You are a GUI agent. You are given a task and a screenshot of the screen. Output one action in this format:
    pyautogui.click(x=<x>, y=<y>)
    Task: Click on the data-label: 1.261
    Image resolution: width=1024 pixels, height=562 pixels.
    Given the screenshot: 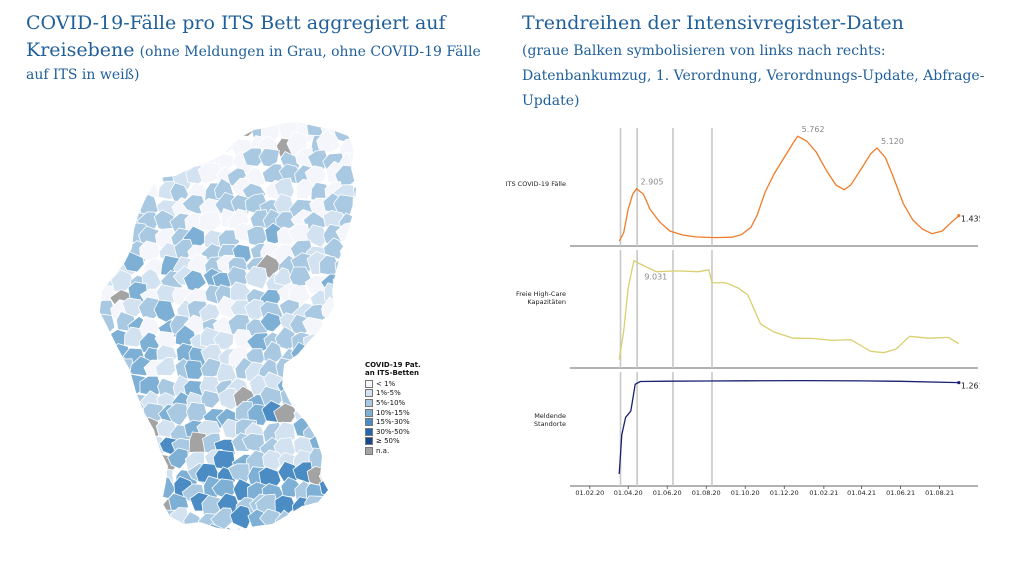 What is the action you would take?
    pyautogui.click(x=970, y=386)
    